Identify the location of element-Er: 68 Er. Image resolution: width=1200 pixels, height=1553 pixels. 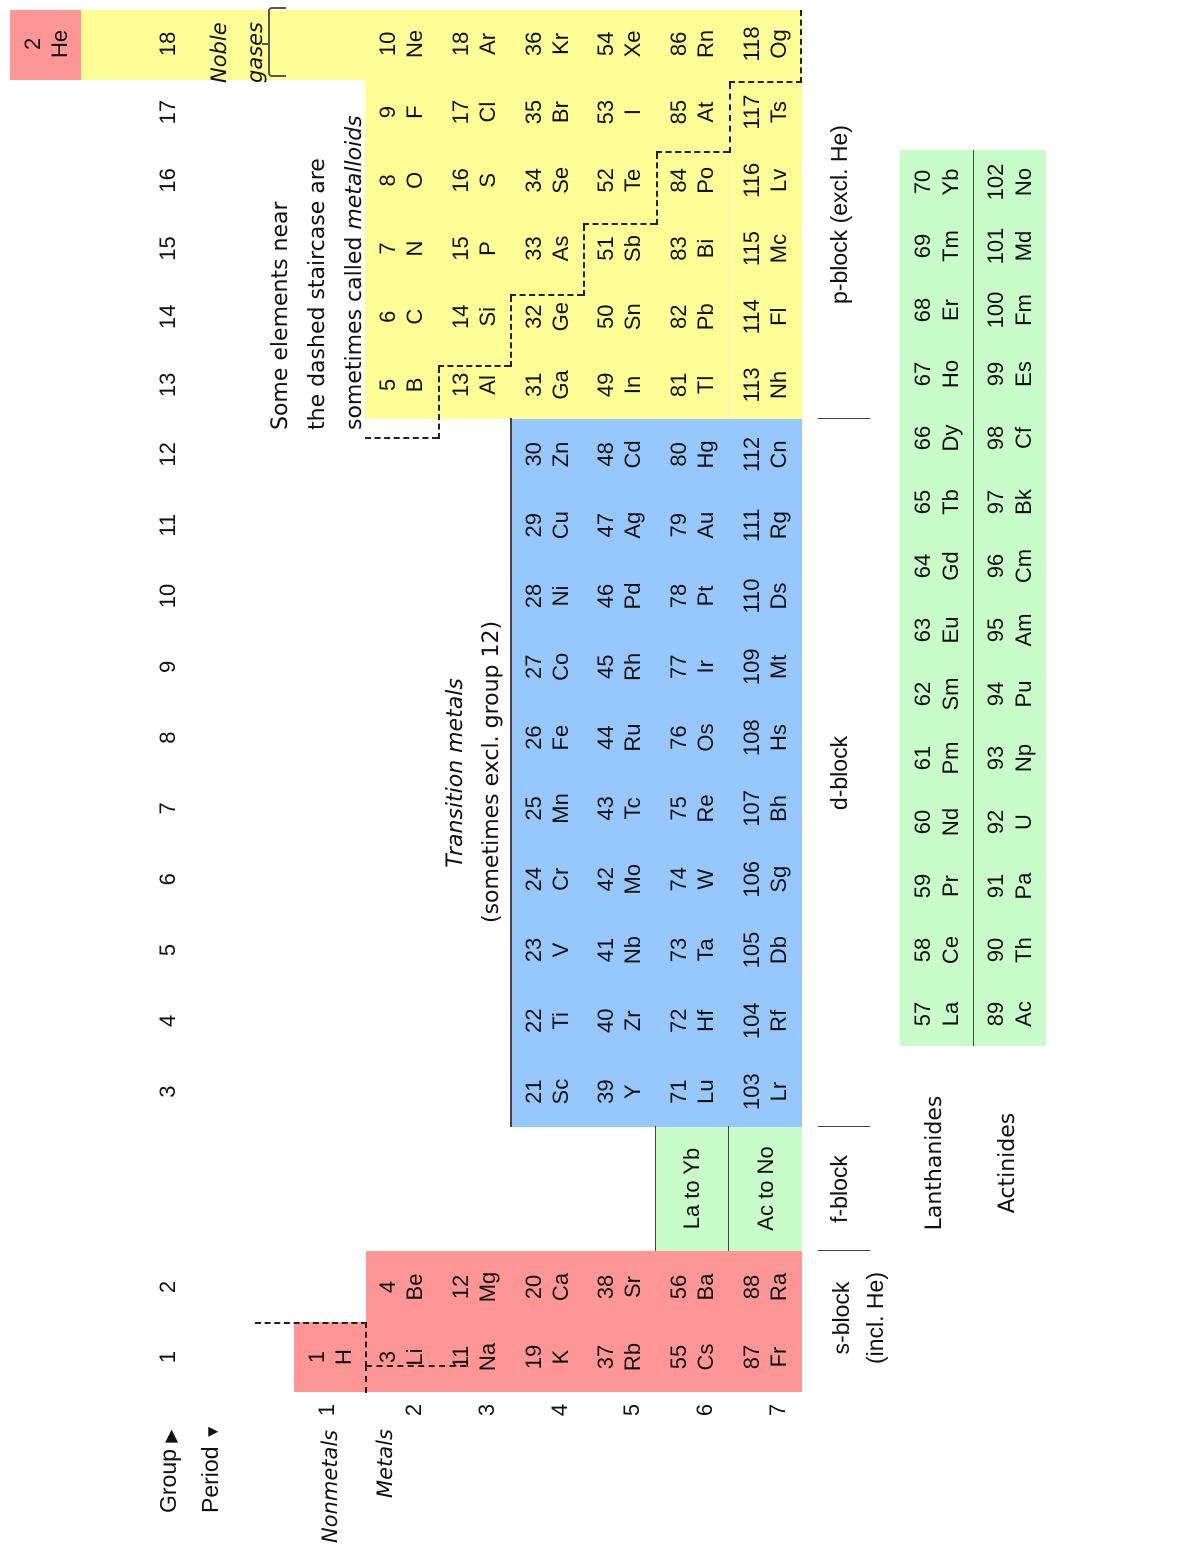
(936, 310).